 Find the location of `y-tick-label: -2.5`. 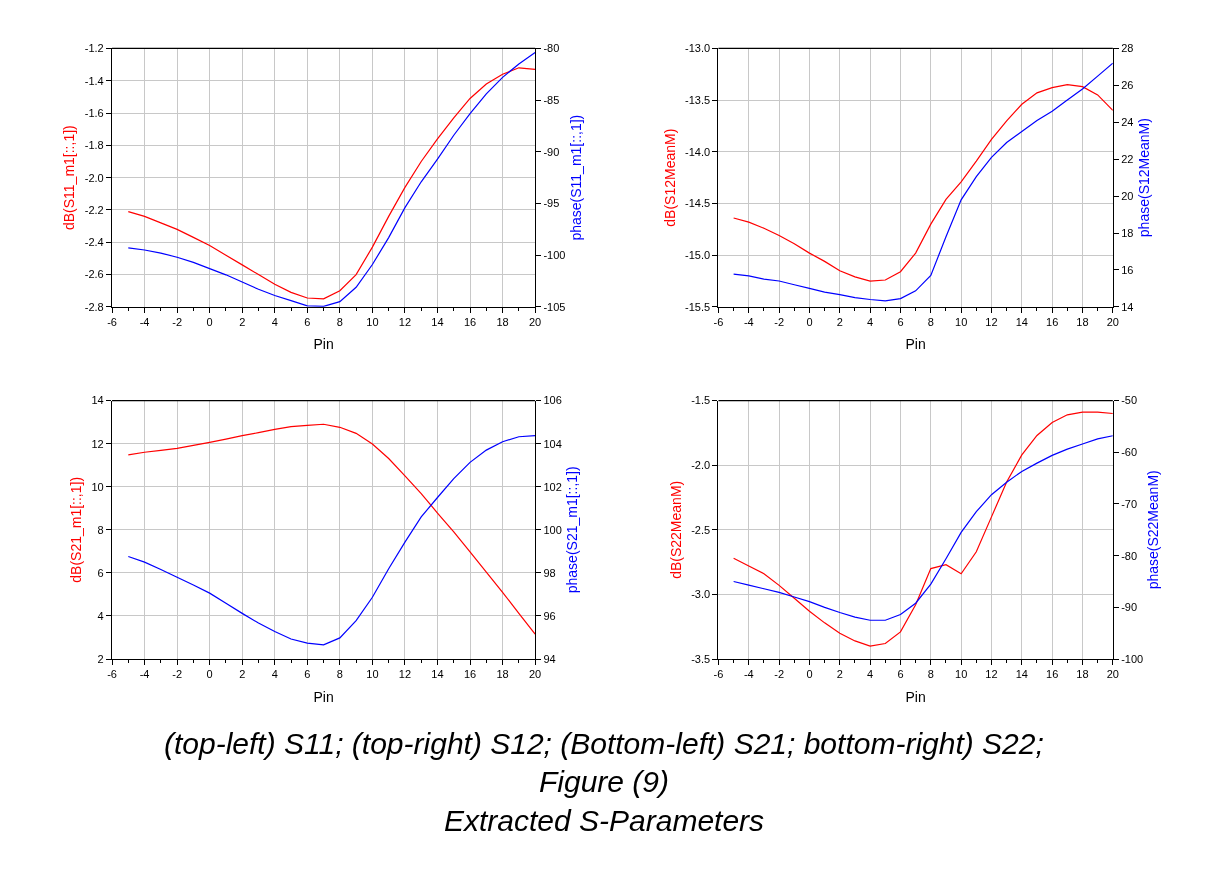

y-tick-label: -2.5 is located at coordinates (701, 529).